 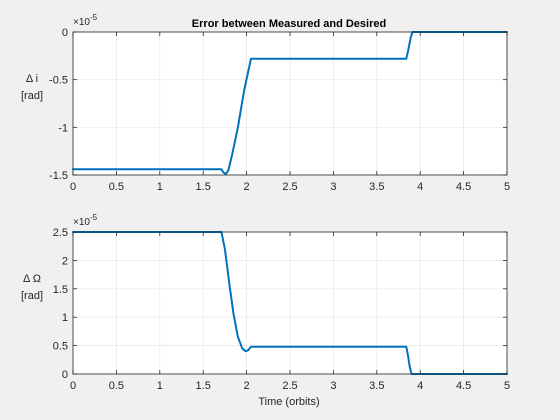 What do you see at coordinates (65, 261) in the screenshot?
I see `y-tick-label: 2` at bounding box center [65, 261].